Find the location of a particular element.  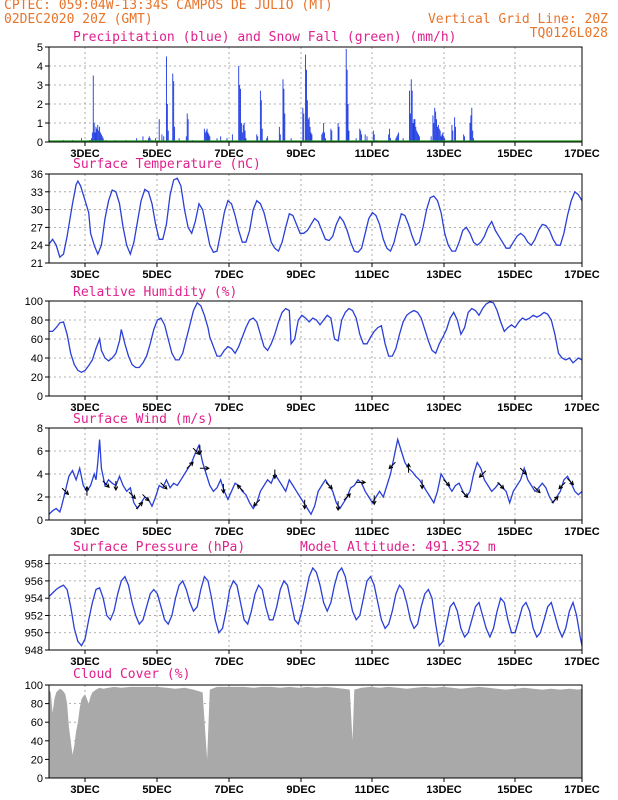

y-tick-label: 0 is located at coordinates (40, 521).